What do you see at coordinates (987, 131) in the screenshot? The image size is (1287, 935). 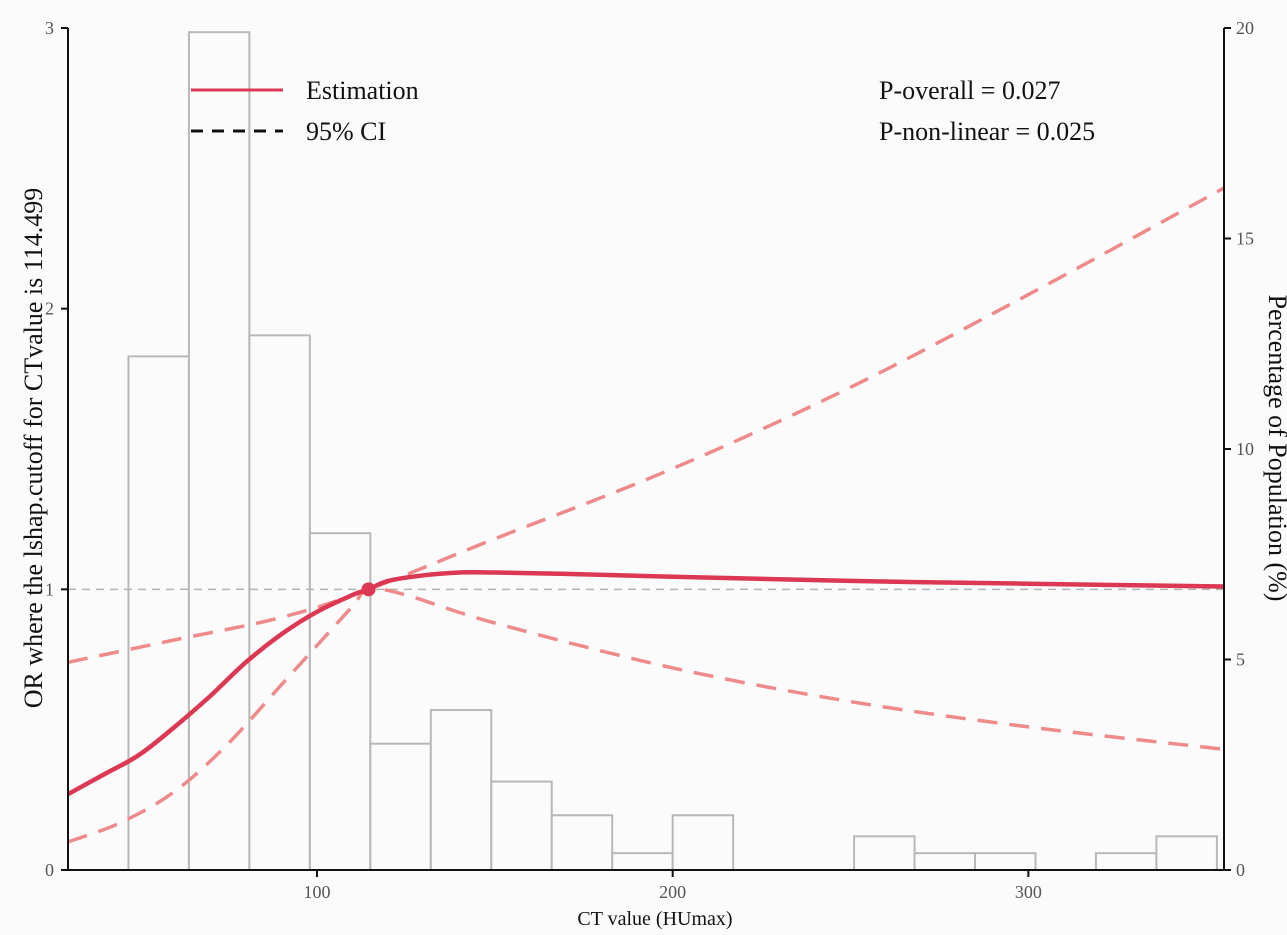 I see `annotation-p-non-linear: P-non-linear = 0.025` at bounding box center [987, 131].